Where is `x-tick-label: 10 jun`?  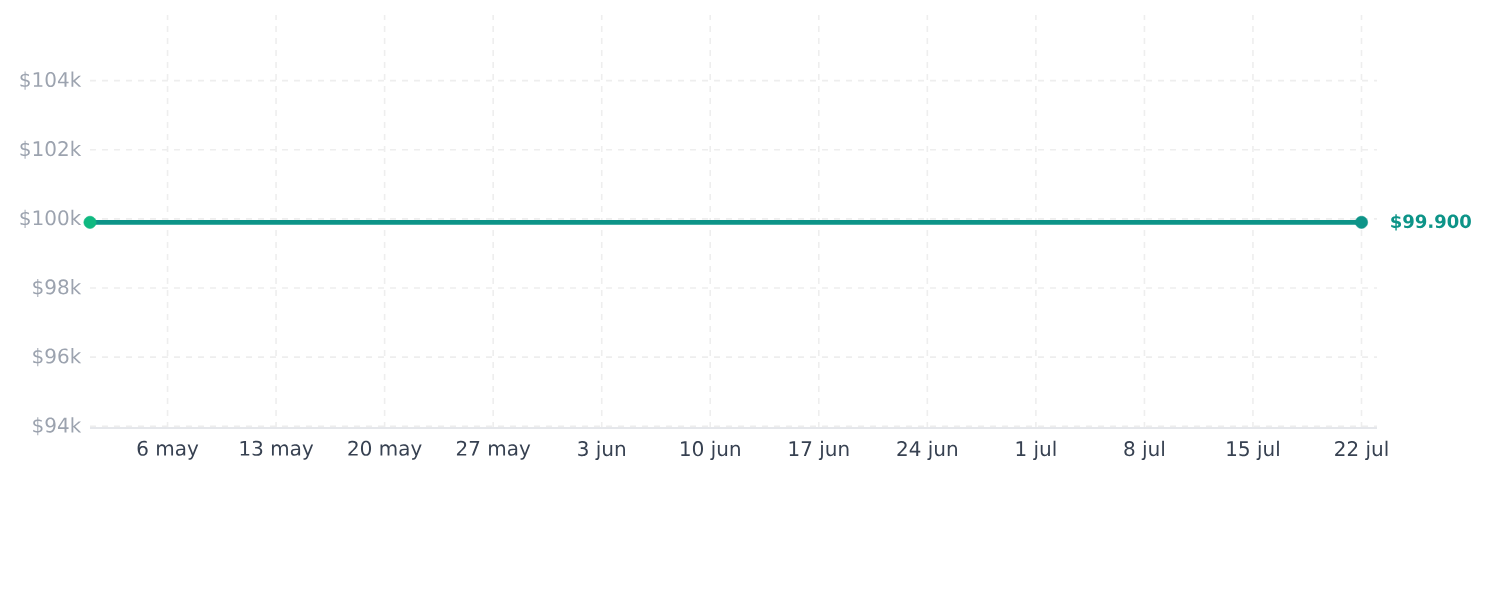 x-tick-label: 10 jun is located at coordinates (710, 450).